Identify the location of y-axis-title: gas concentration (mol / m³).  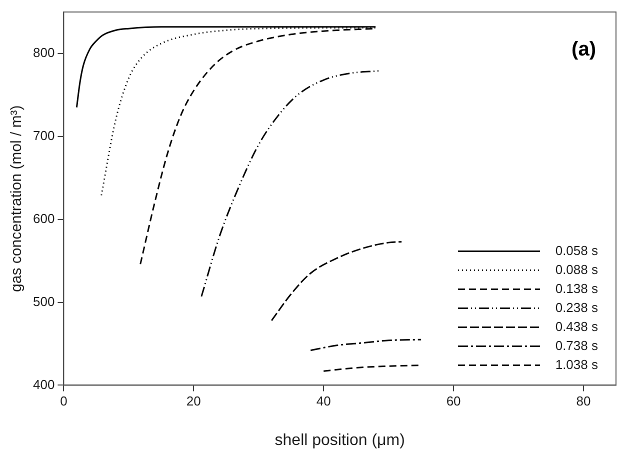
(17, 198).